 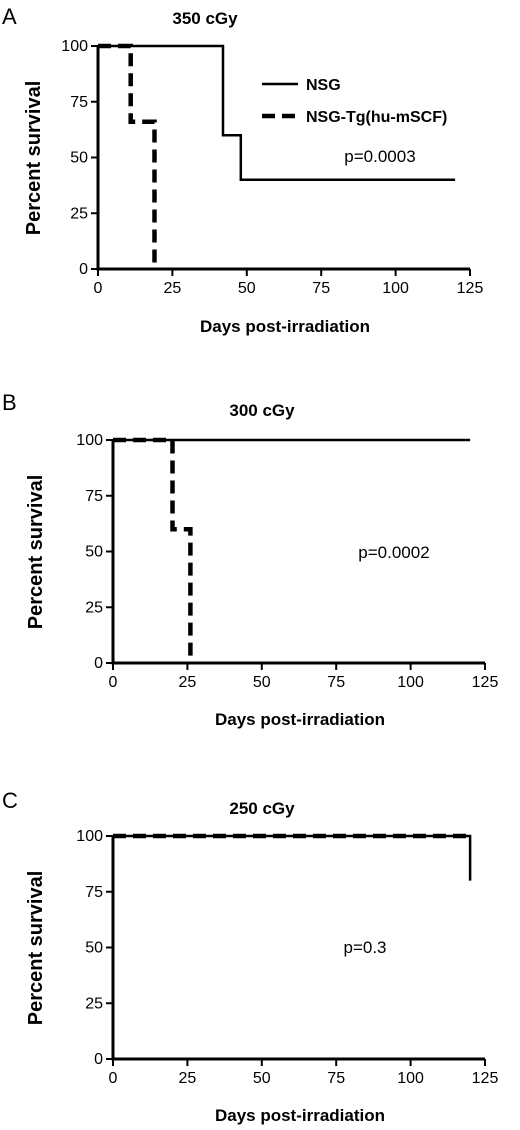 I want to click on p-value-annotation: p=0.3, so click(x=364, y=947).